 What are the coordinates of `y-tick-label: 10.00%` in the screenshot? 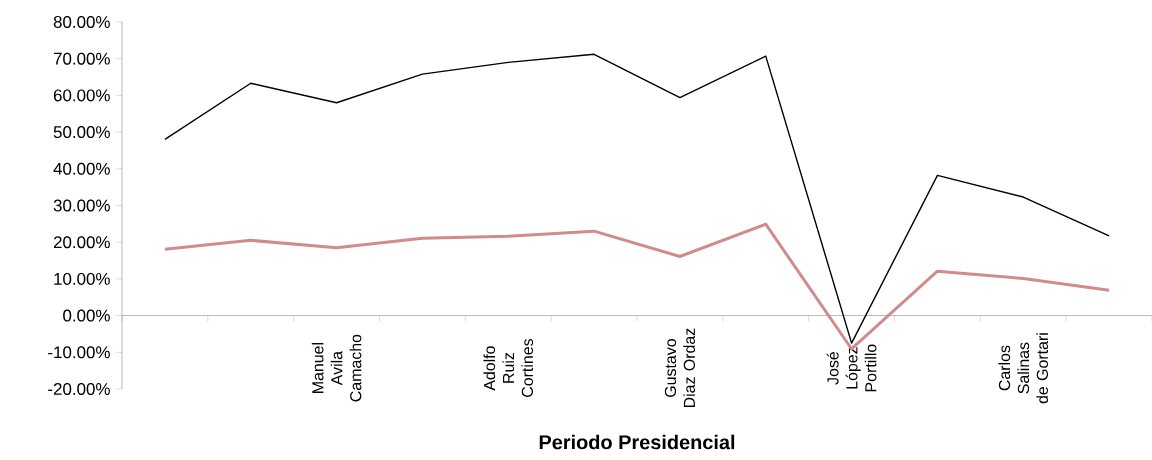 It's located at (82, 278).